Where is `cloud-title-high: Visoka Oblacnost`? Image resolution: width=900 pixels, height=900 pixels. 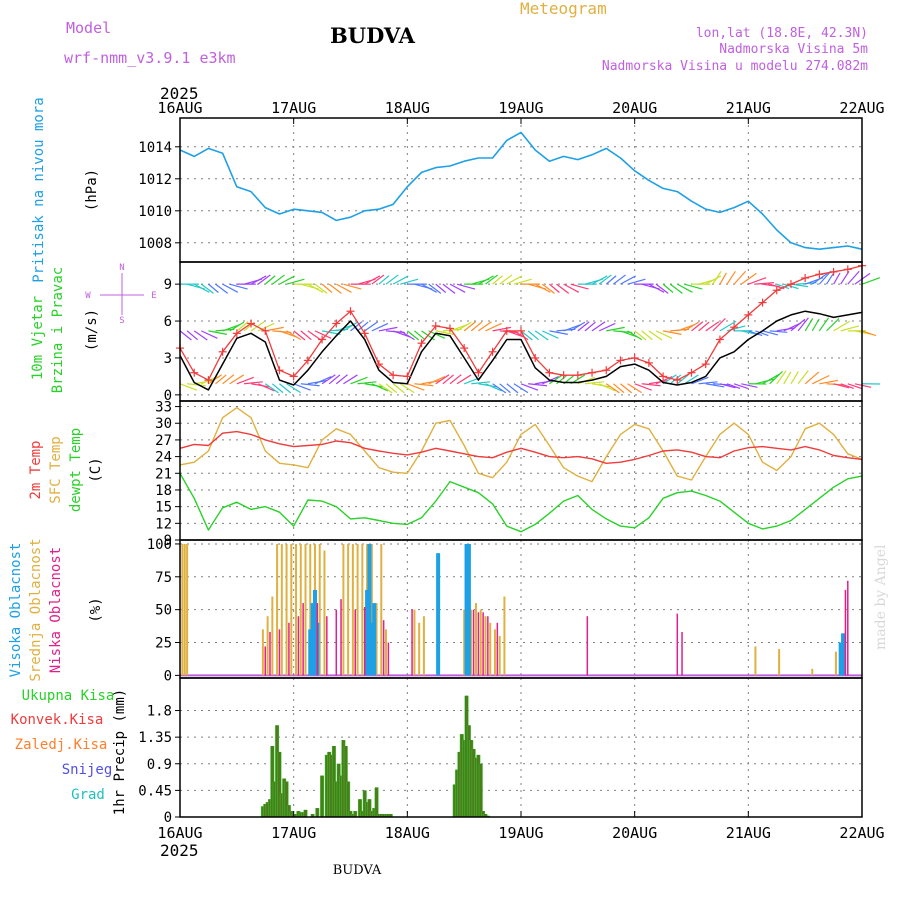 cloud-title-high: Visoka Oblacnost is located at coordinates (16, 610).